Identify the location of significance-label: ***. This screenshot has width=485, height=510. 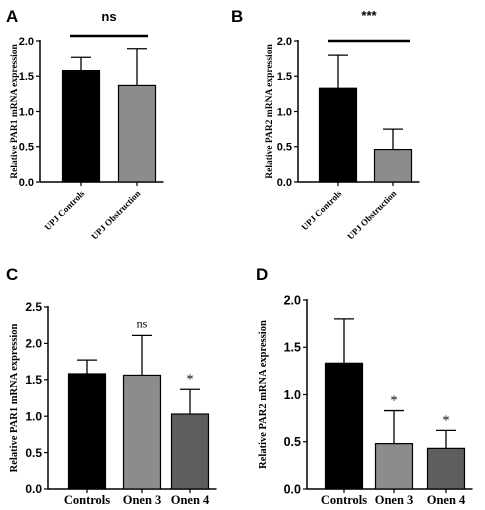
(369, 15).